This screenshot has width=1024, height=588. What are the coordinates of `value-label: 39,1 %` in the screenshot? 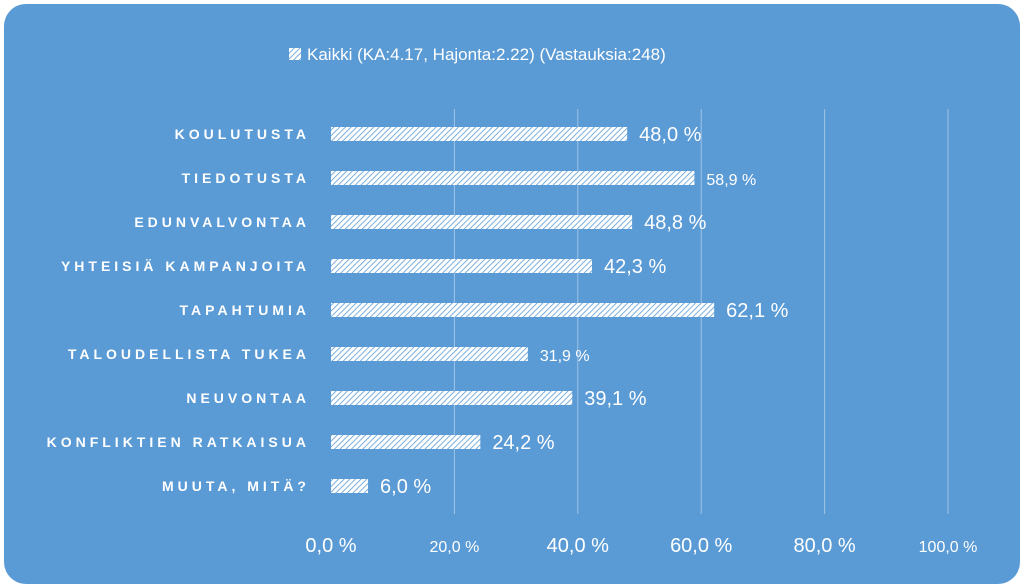 It's located at (615, 399).